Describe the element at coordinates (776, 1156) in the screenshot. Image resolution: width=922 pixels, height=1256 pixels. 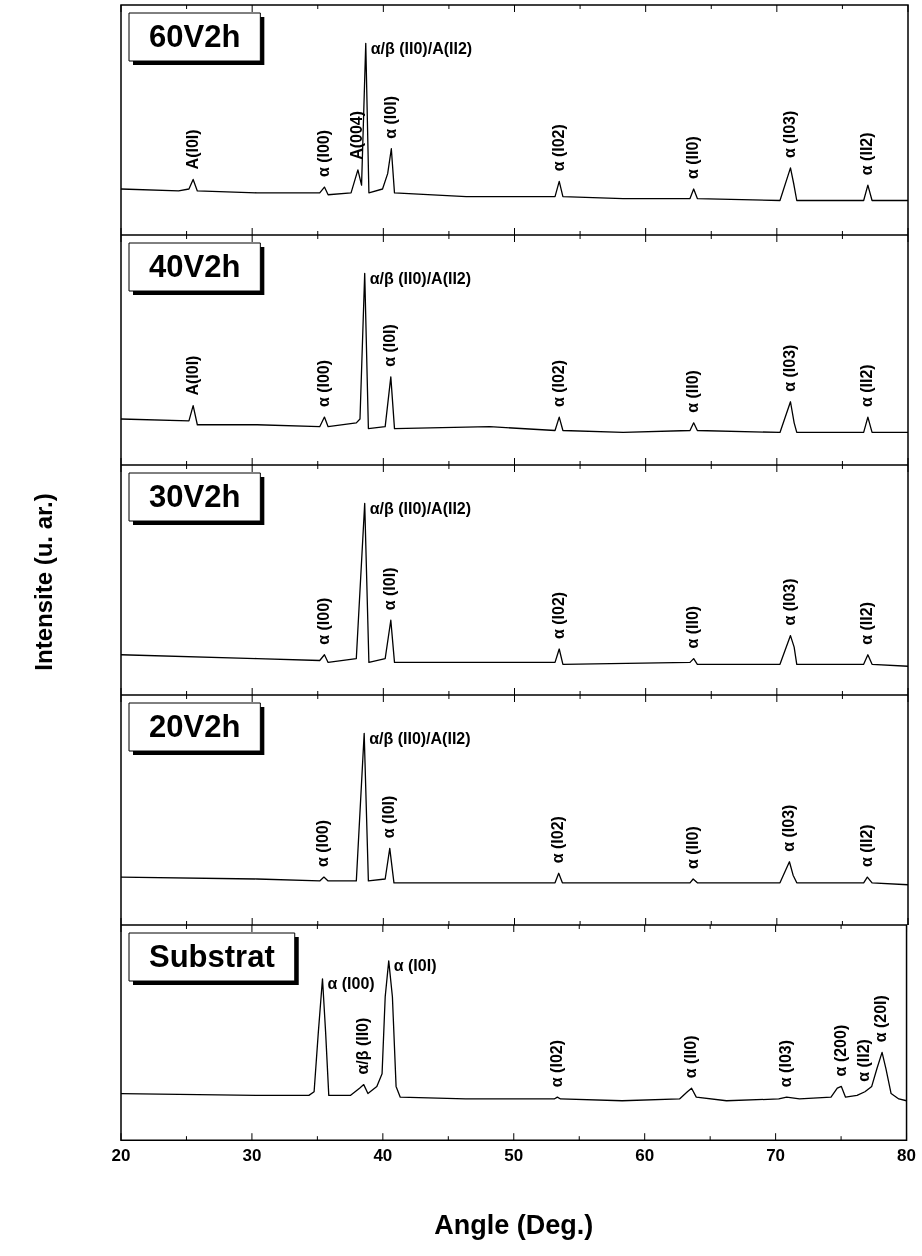
I see `x-tick-label: 70` at that location.